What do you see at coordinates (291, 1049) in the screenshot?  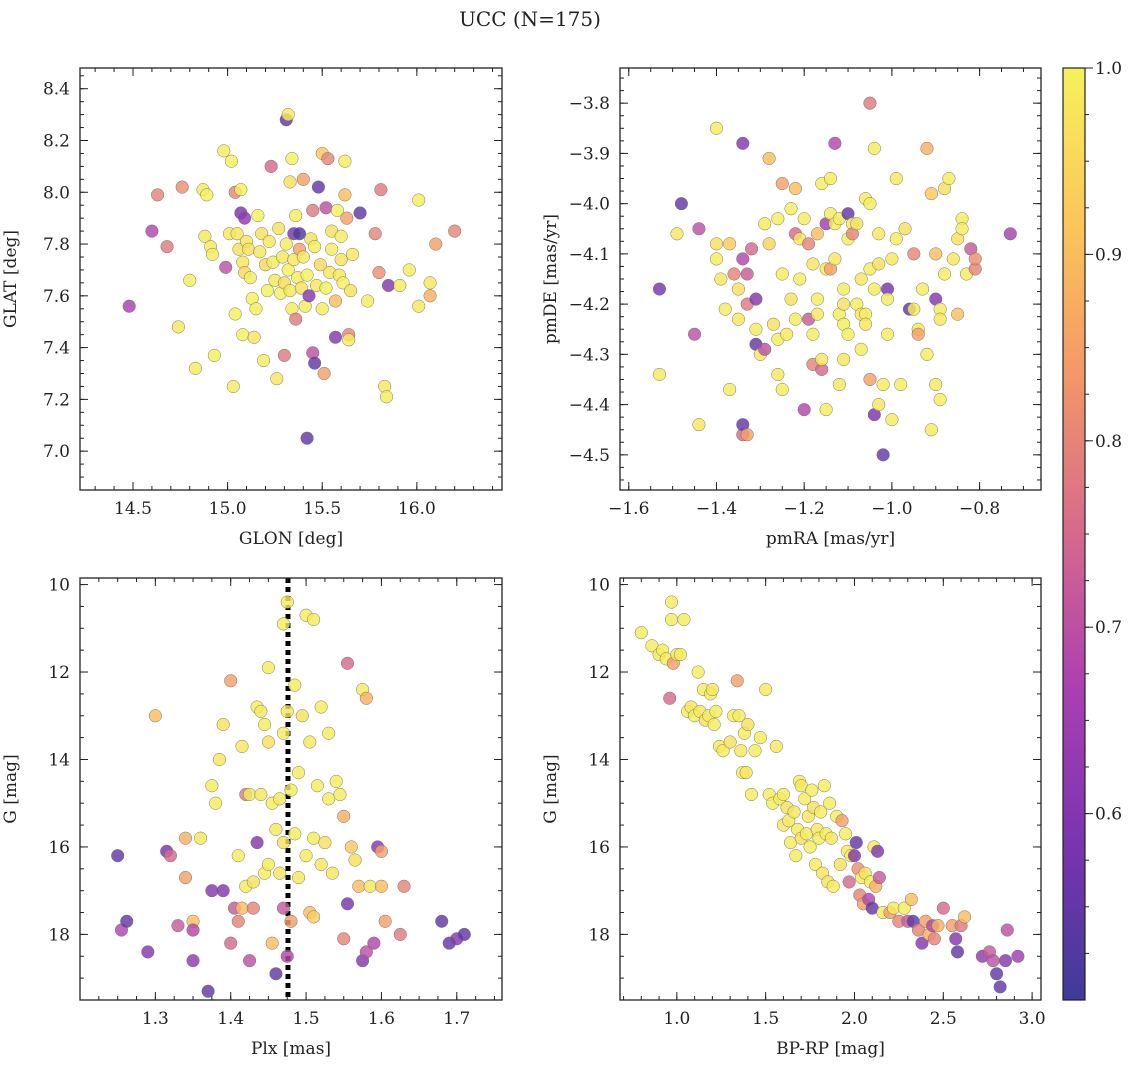 I see `x-axis-label: Plx [mas]` at bounding box center [291, 1049].